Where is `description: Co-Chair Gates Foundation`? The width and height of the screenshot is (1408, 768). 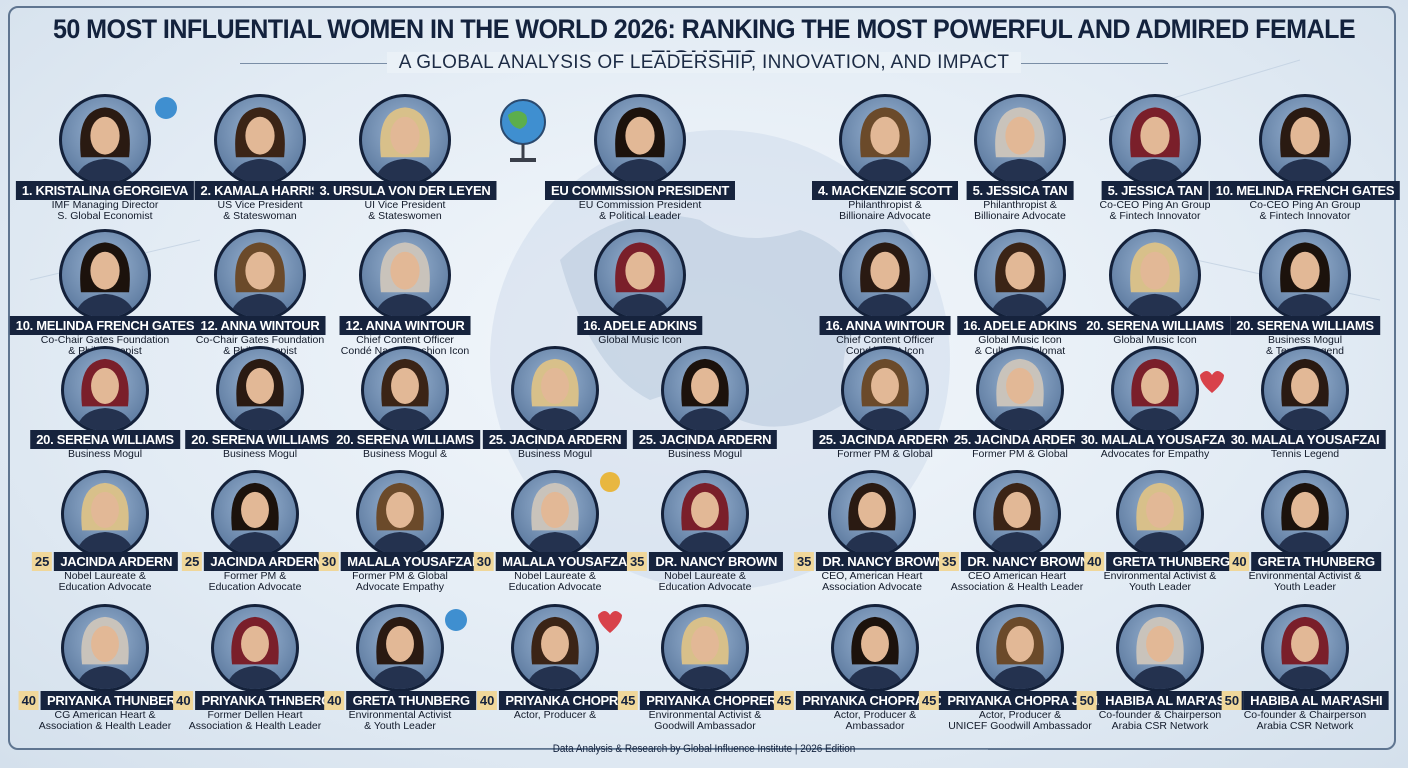 description: Co-Chair Gates Foundation is located at coordinates (105, 340).